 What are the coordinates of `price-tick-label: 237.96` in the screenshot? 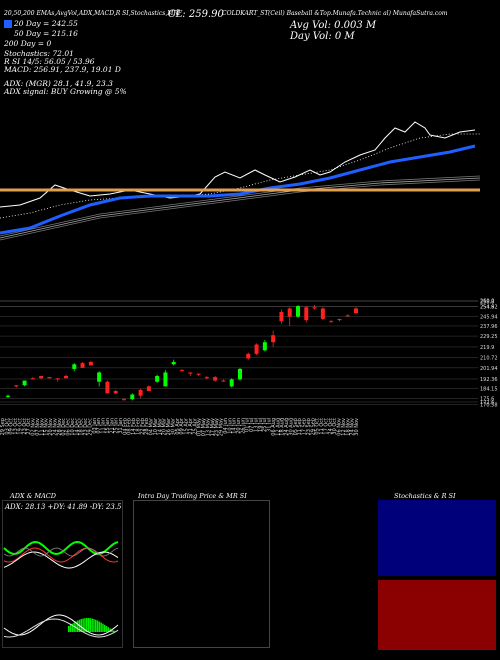 It's located at (489, 327).